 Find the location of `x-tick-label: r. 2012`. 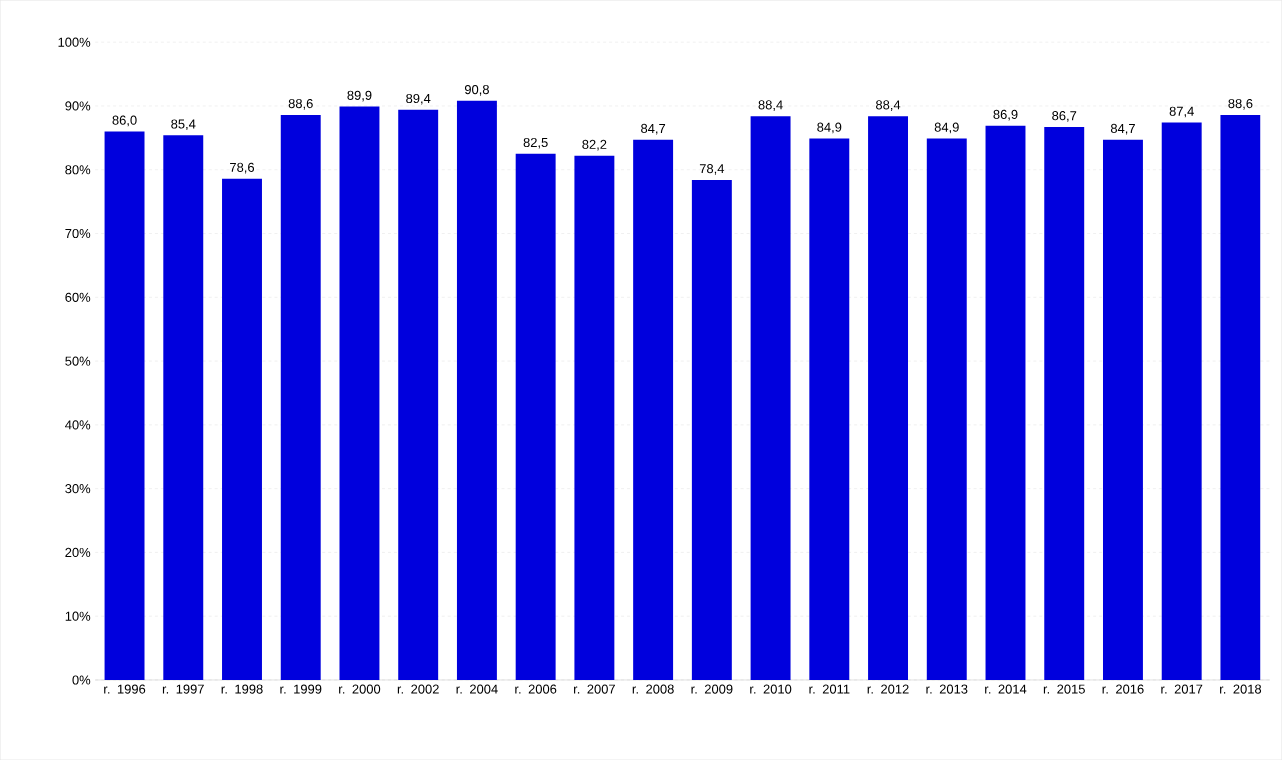

x-tick-label: r. 2012 is located at coordinates (888, 689).